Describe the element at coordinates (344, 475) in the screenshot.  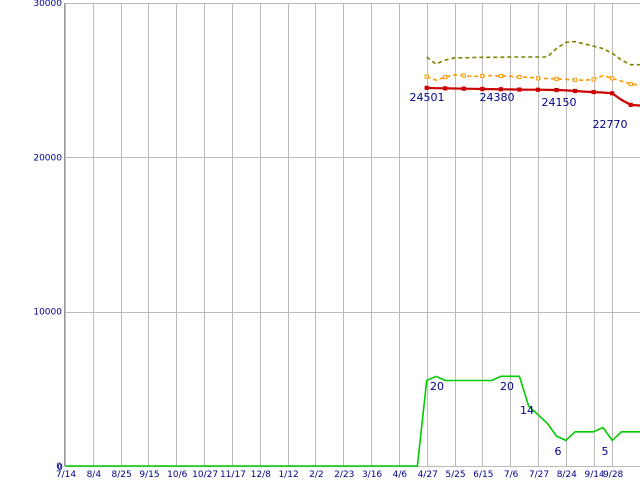
I see `x-tick-label: 2/23` at that location.